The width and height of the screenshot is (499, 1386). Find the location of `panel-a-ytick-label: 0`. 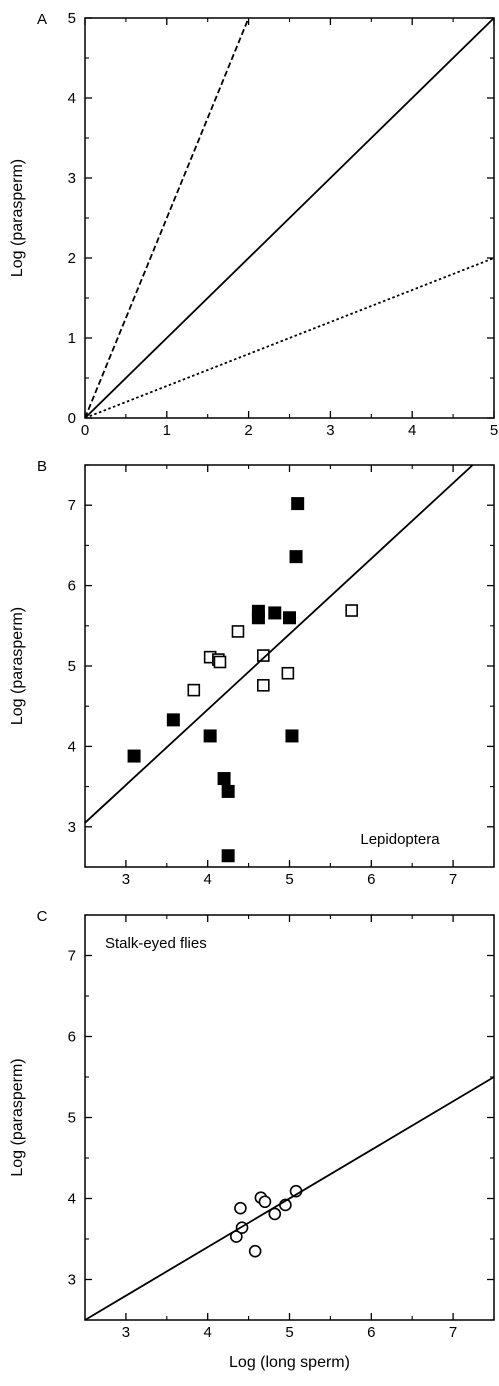

panel-a-ytick-label: 0 is located at coordinates (72, 418).